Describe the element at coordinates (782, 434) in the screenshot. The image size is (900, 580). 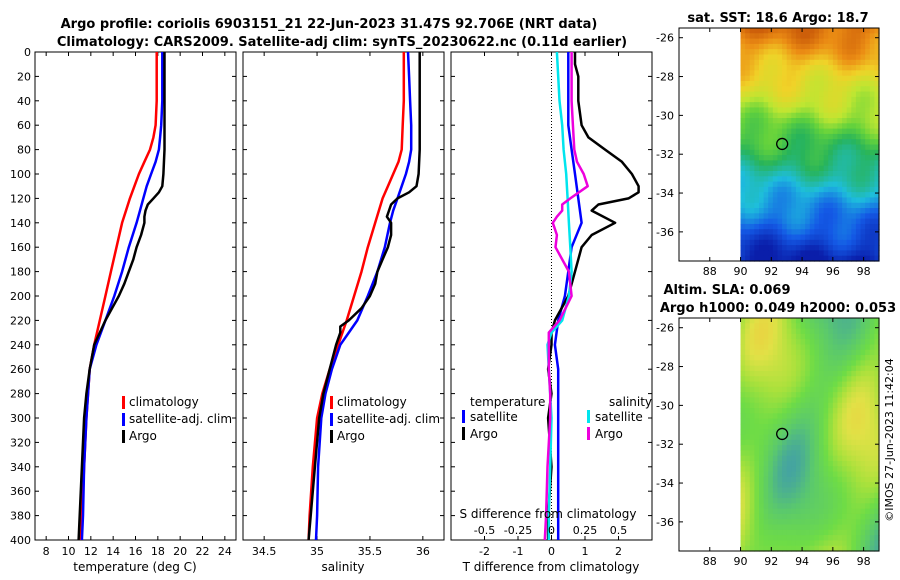
I see `argo-location-marker` at that location.